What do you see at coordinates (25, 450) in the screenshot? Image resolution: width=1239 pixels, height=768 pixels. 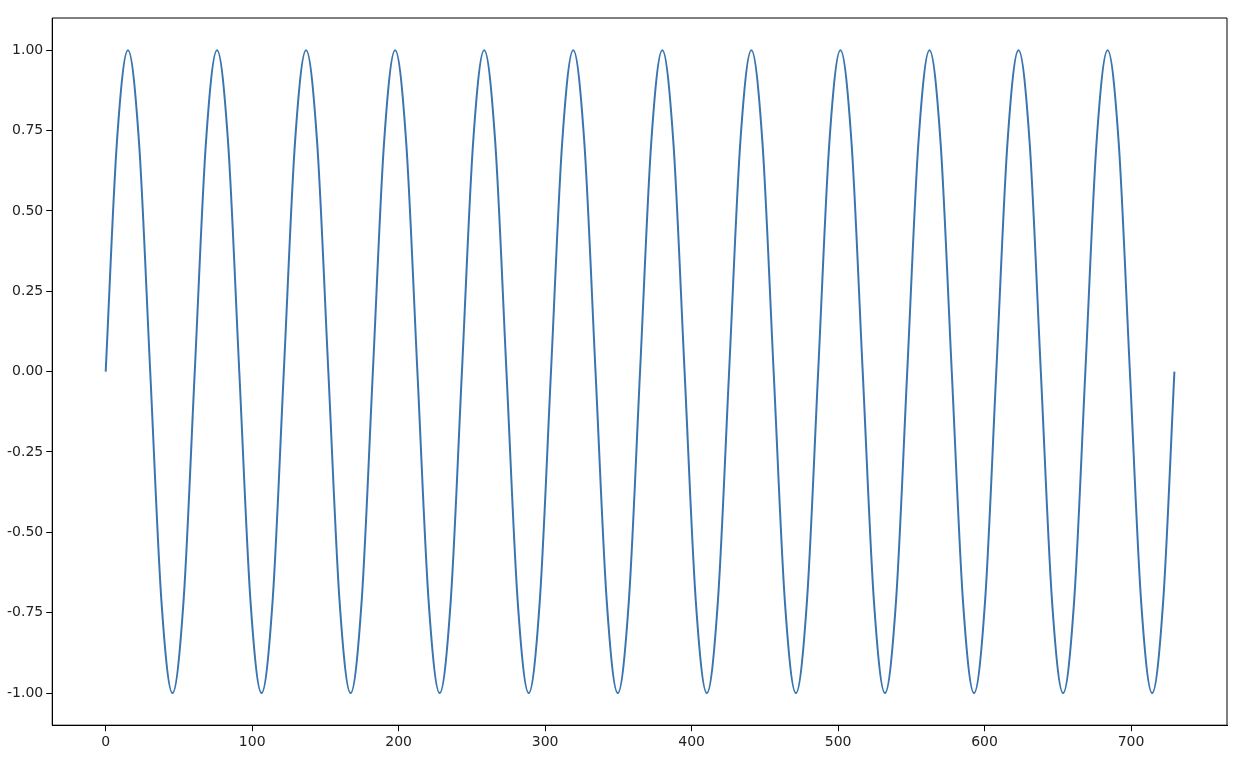 I see `y-tick-label: -0.25` at bounding box center [25, 450].